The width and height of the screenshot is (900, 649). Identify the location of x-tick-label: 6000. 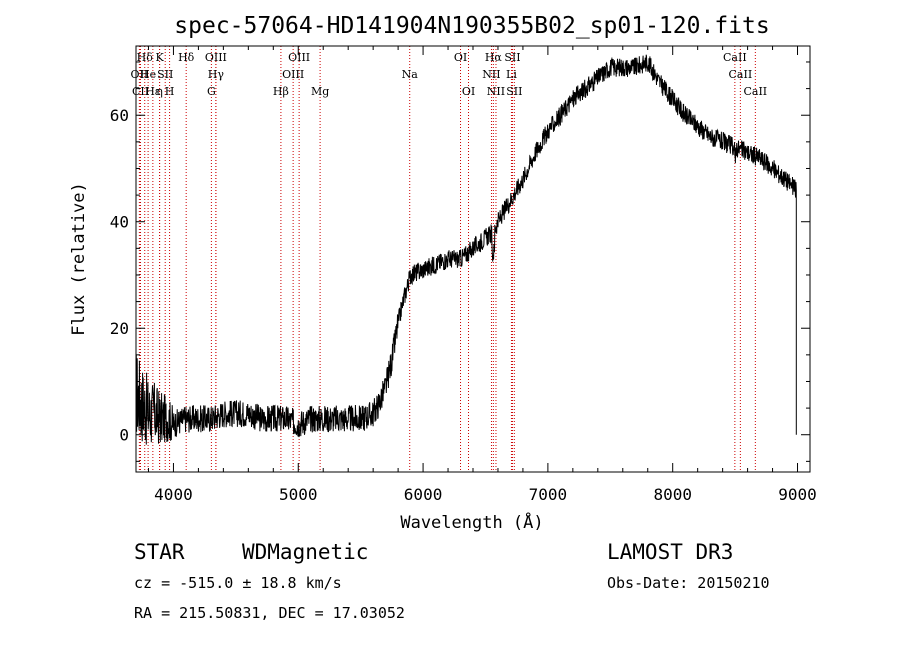
(423, 494).